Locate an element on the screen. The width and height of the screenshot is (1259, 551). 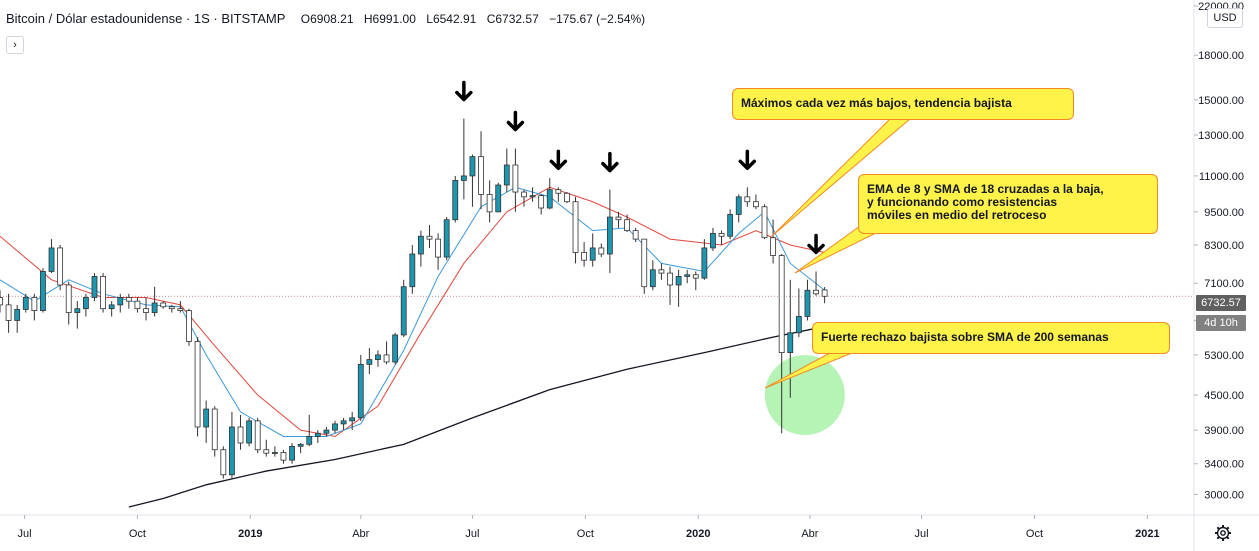
price-tick-label: 9500.00 is located at coordinates (1224, 213).